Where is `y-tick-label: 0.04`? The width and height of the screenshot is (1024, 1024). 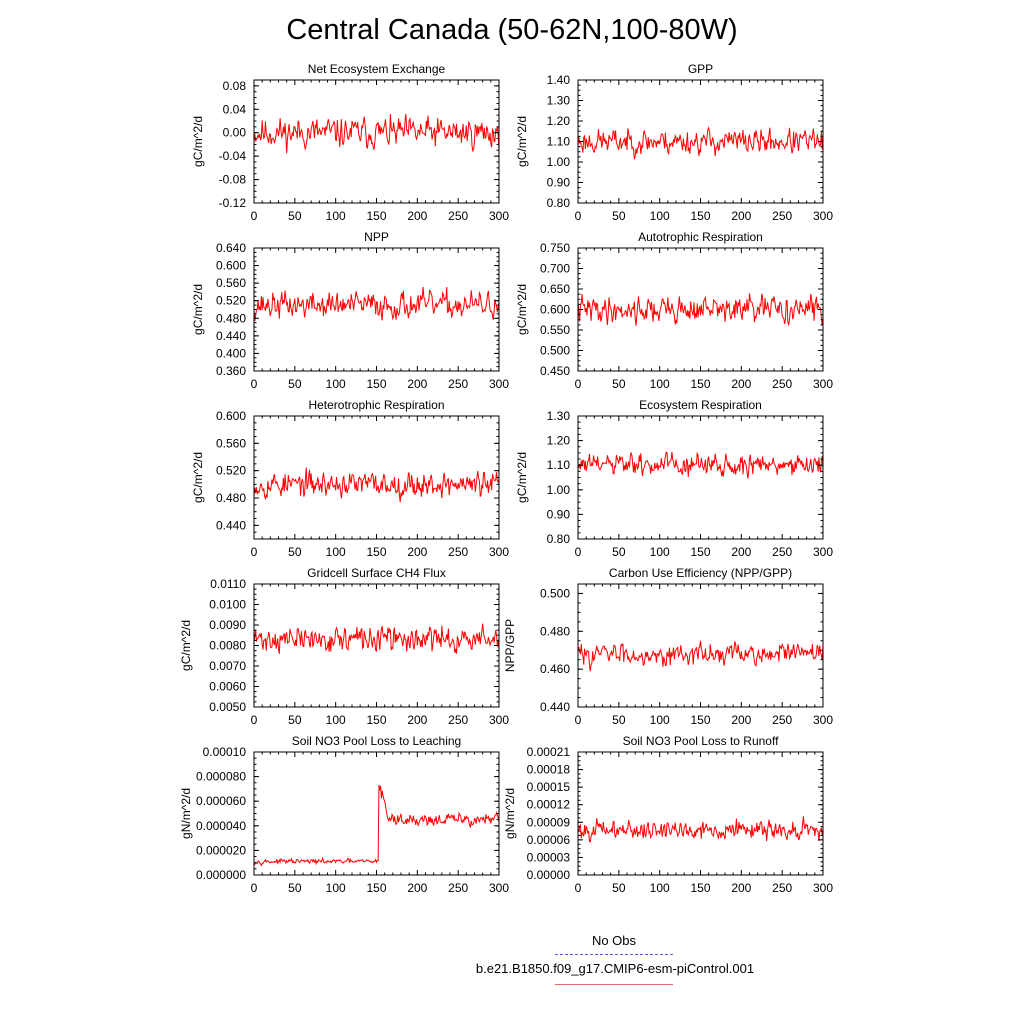 y-tick-label: 0.04 is located at coordinates (235, 109).